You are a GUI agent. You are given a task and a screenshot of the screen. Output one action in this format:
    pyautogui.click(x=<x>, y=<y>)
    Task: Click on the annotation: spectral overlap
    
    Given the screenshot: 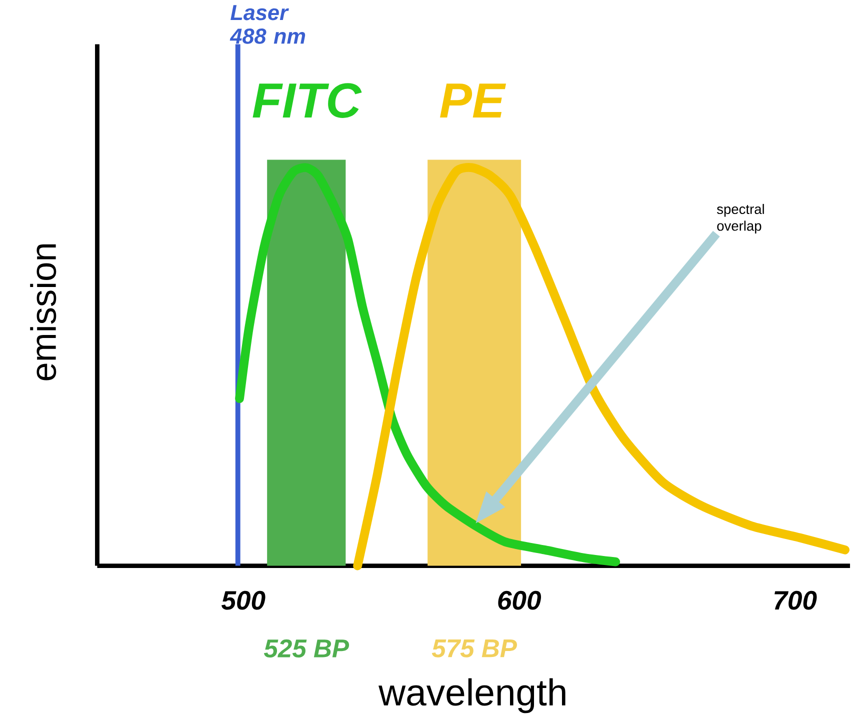 What is the action you would take?
    pyautogui.click(x=740, y=219)
    